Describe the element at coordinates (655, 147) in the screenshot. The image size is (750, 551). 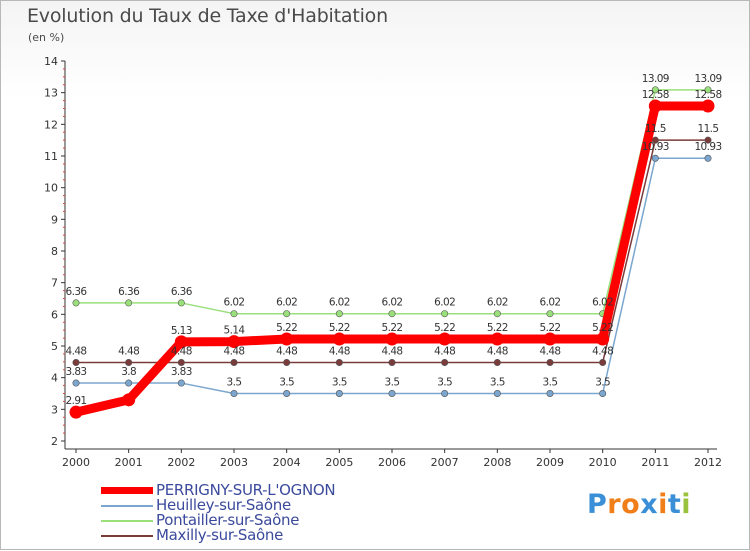
I see `data-label-heuilley-sur-sa-ne: 10.93` at that location.